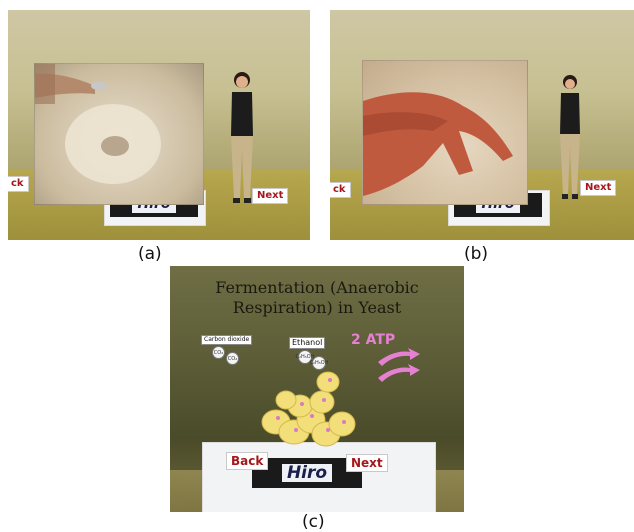 The height and width of the screenshot is (532, 634). I want to click on caption-c: (c), so click(313, 522).